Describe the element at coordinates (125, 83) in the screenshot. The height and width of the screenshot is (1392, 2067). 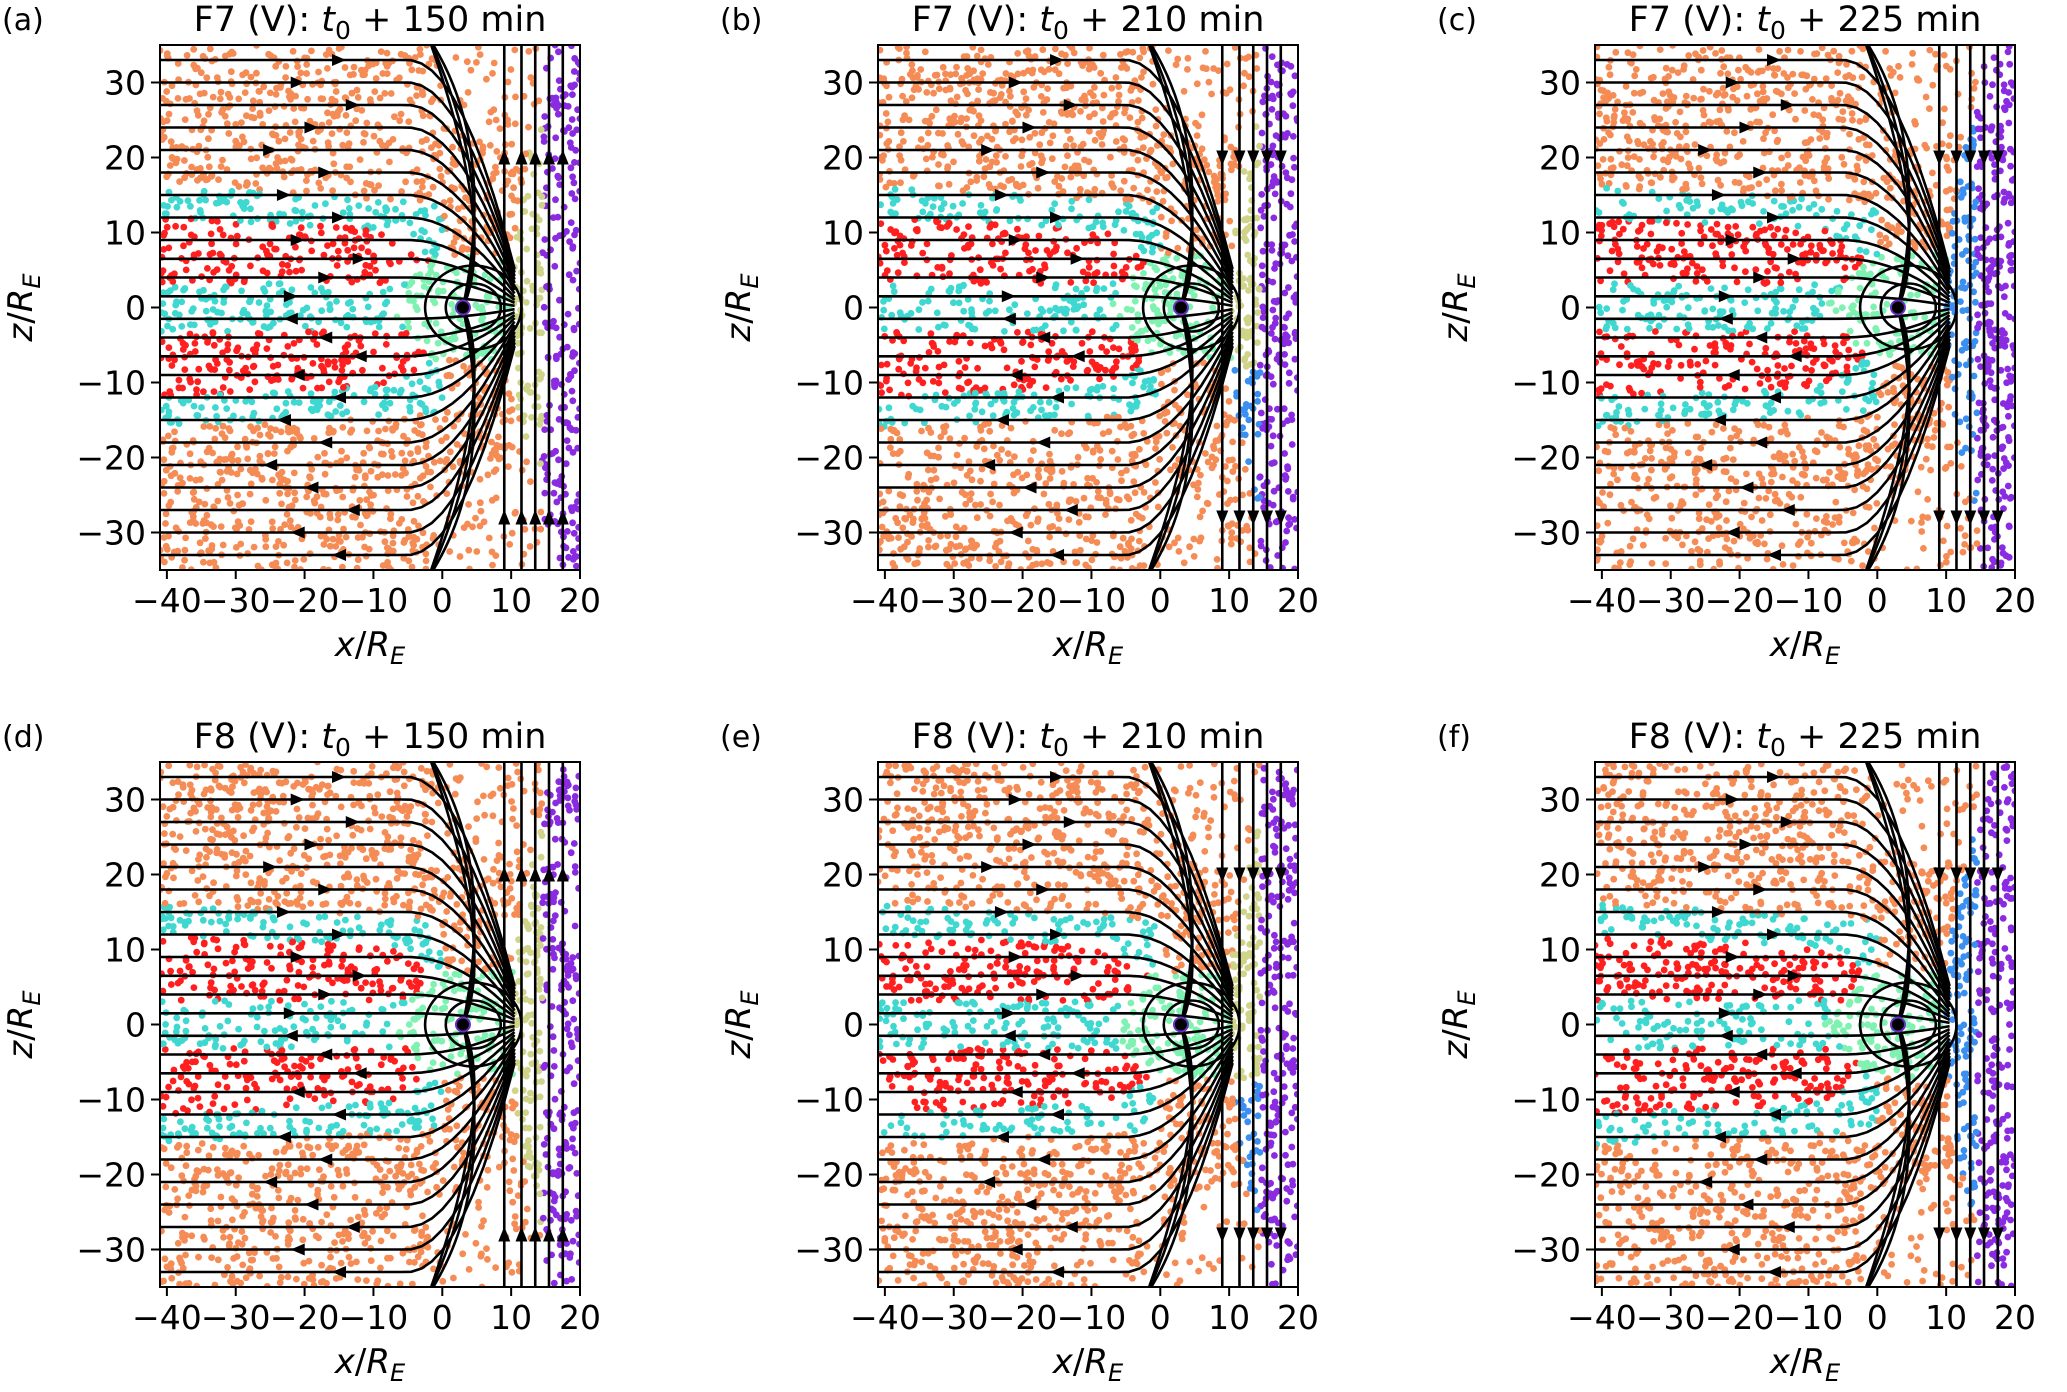
I see `y-tick-label: 30` at that location.